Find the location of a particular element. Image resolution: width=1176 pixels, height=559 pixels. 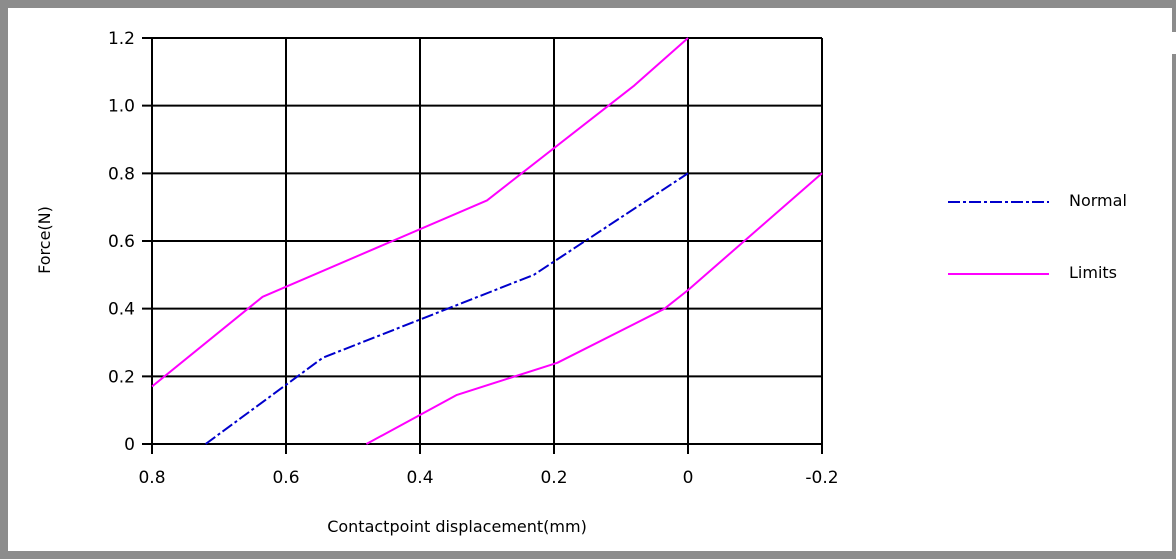

y-tick-label: 1.2 is located at coordinates (121, 39).